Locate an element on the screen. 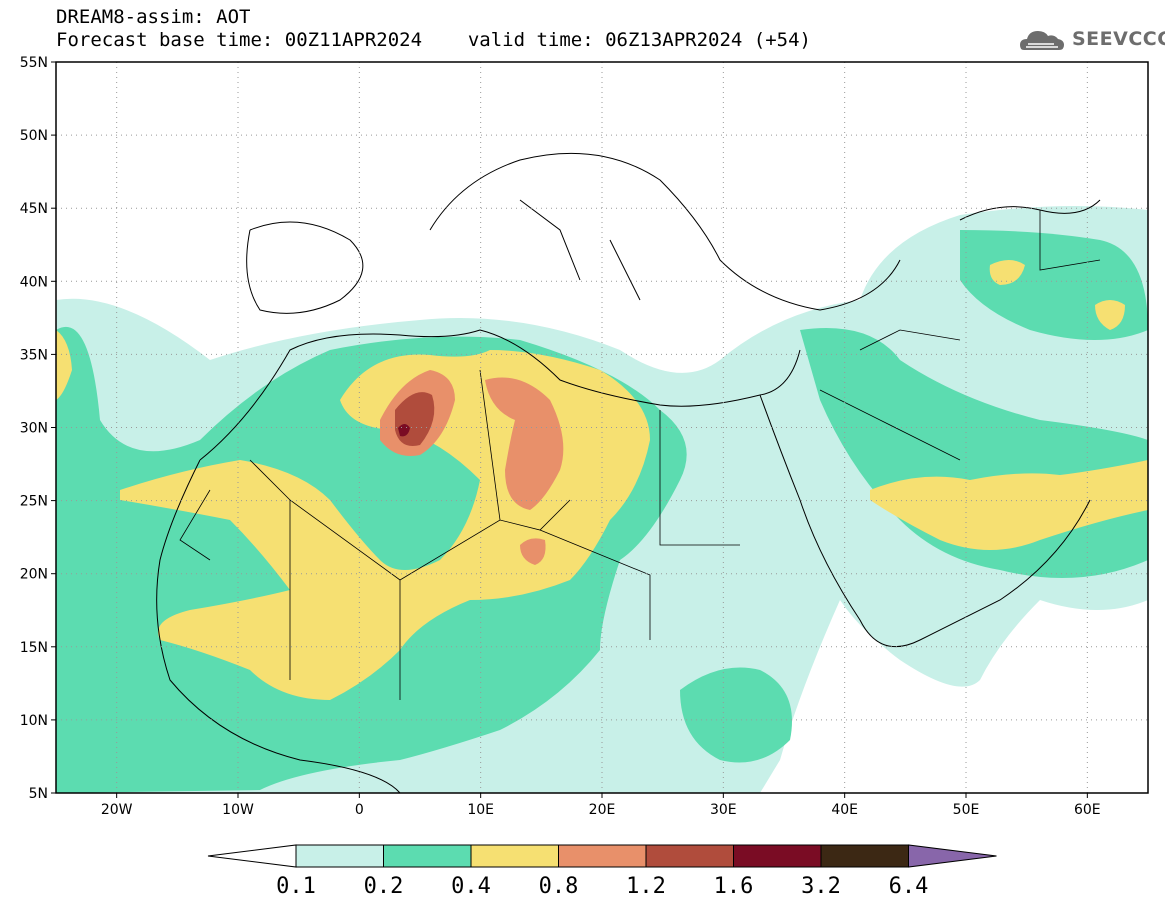  lat-tick-label: 45N is located at coordinates (34, 209).